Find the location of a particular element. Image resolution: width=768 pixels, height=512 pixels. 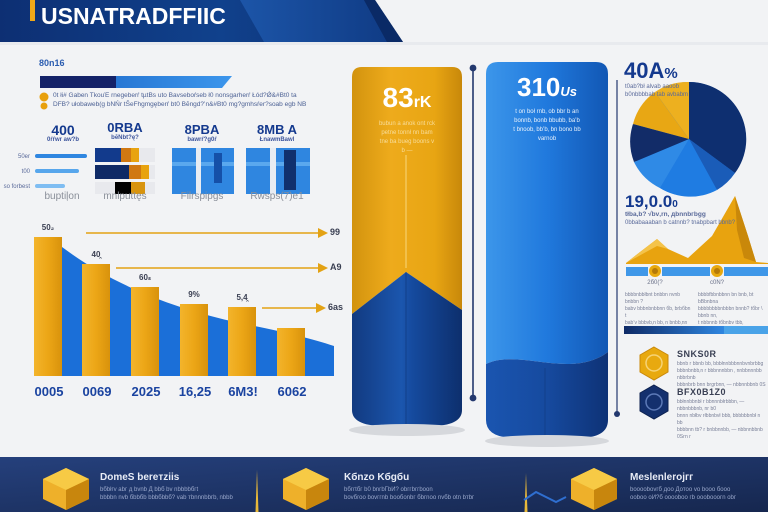

svg-text: 50er is located at coordinates (24, 157).